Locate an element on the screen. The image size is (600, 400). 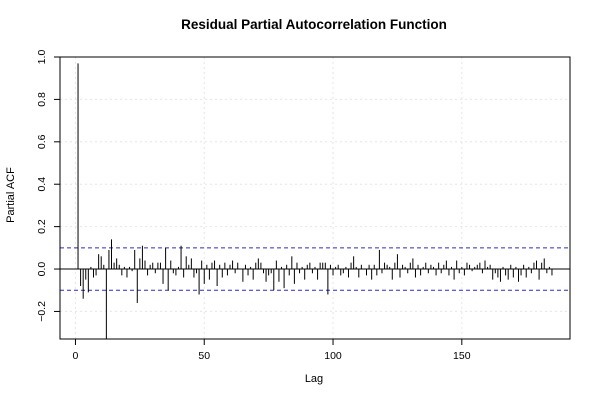
y-tick-label-0: −0.2 is located at coordinates (42, 311).